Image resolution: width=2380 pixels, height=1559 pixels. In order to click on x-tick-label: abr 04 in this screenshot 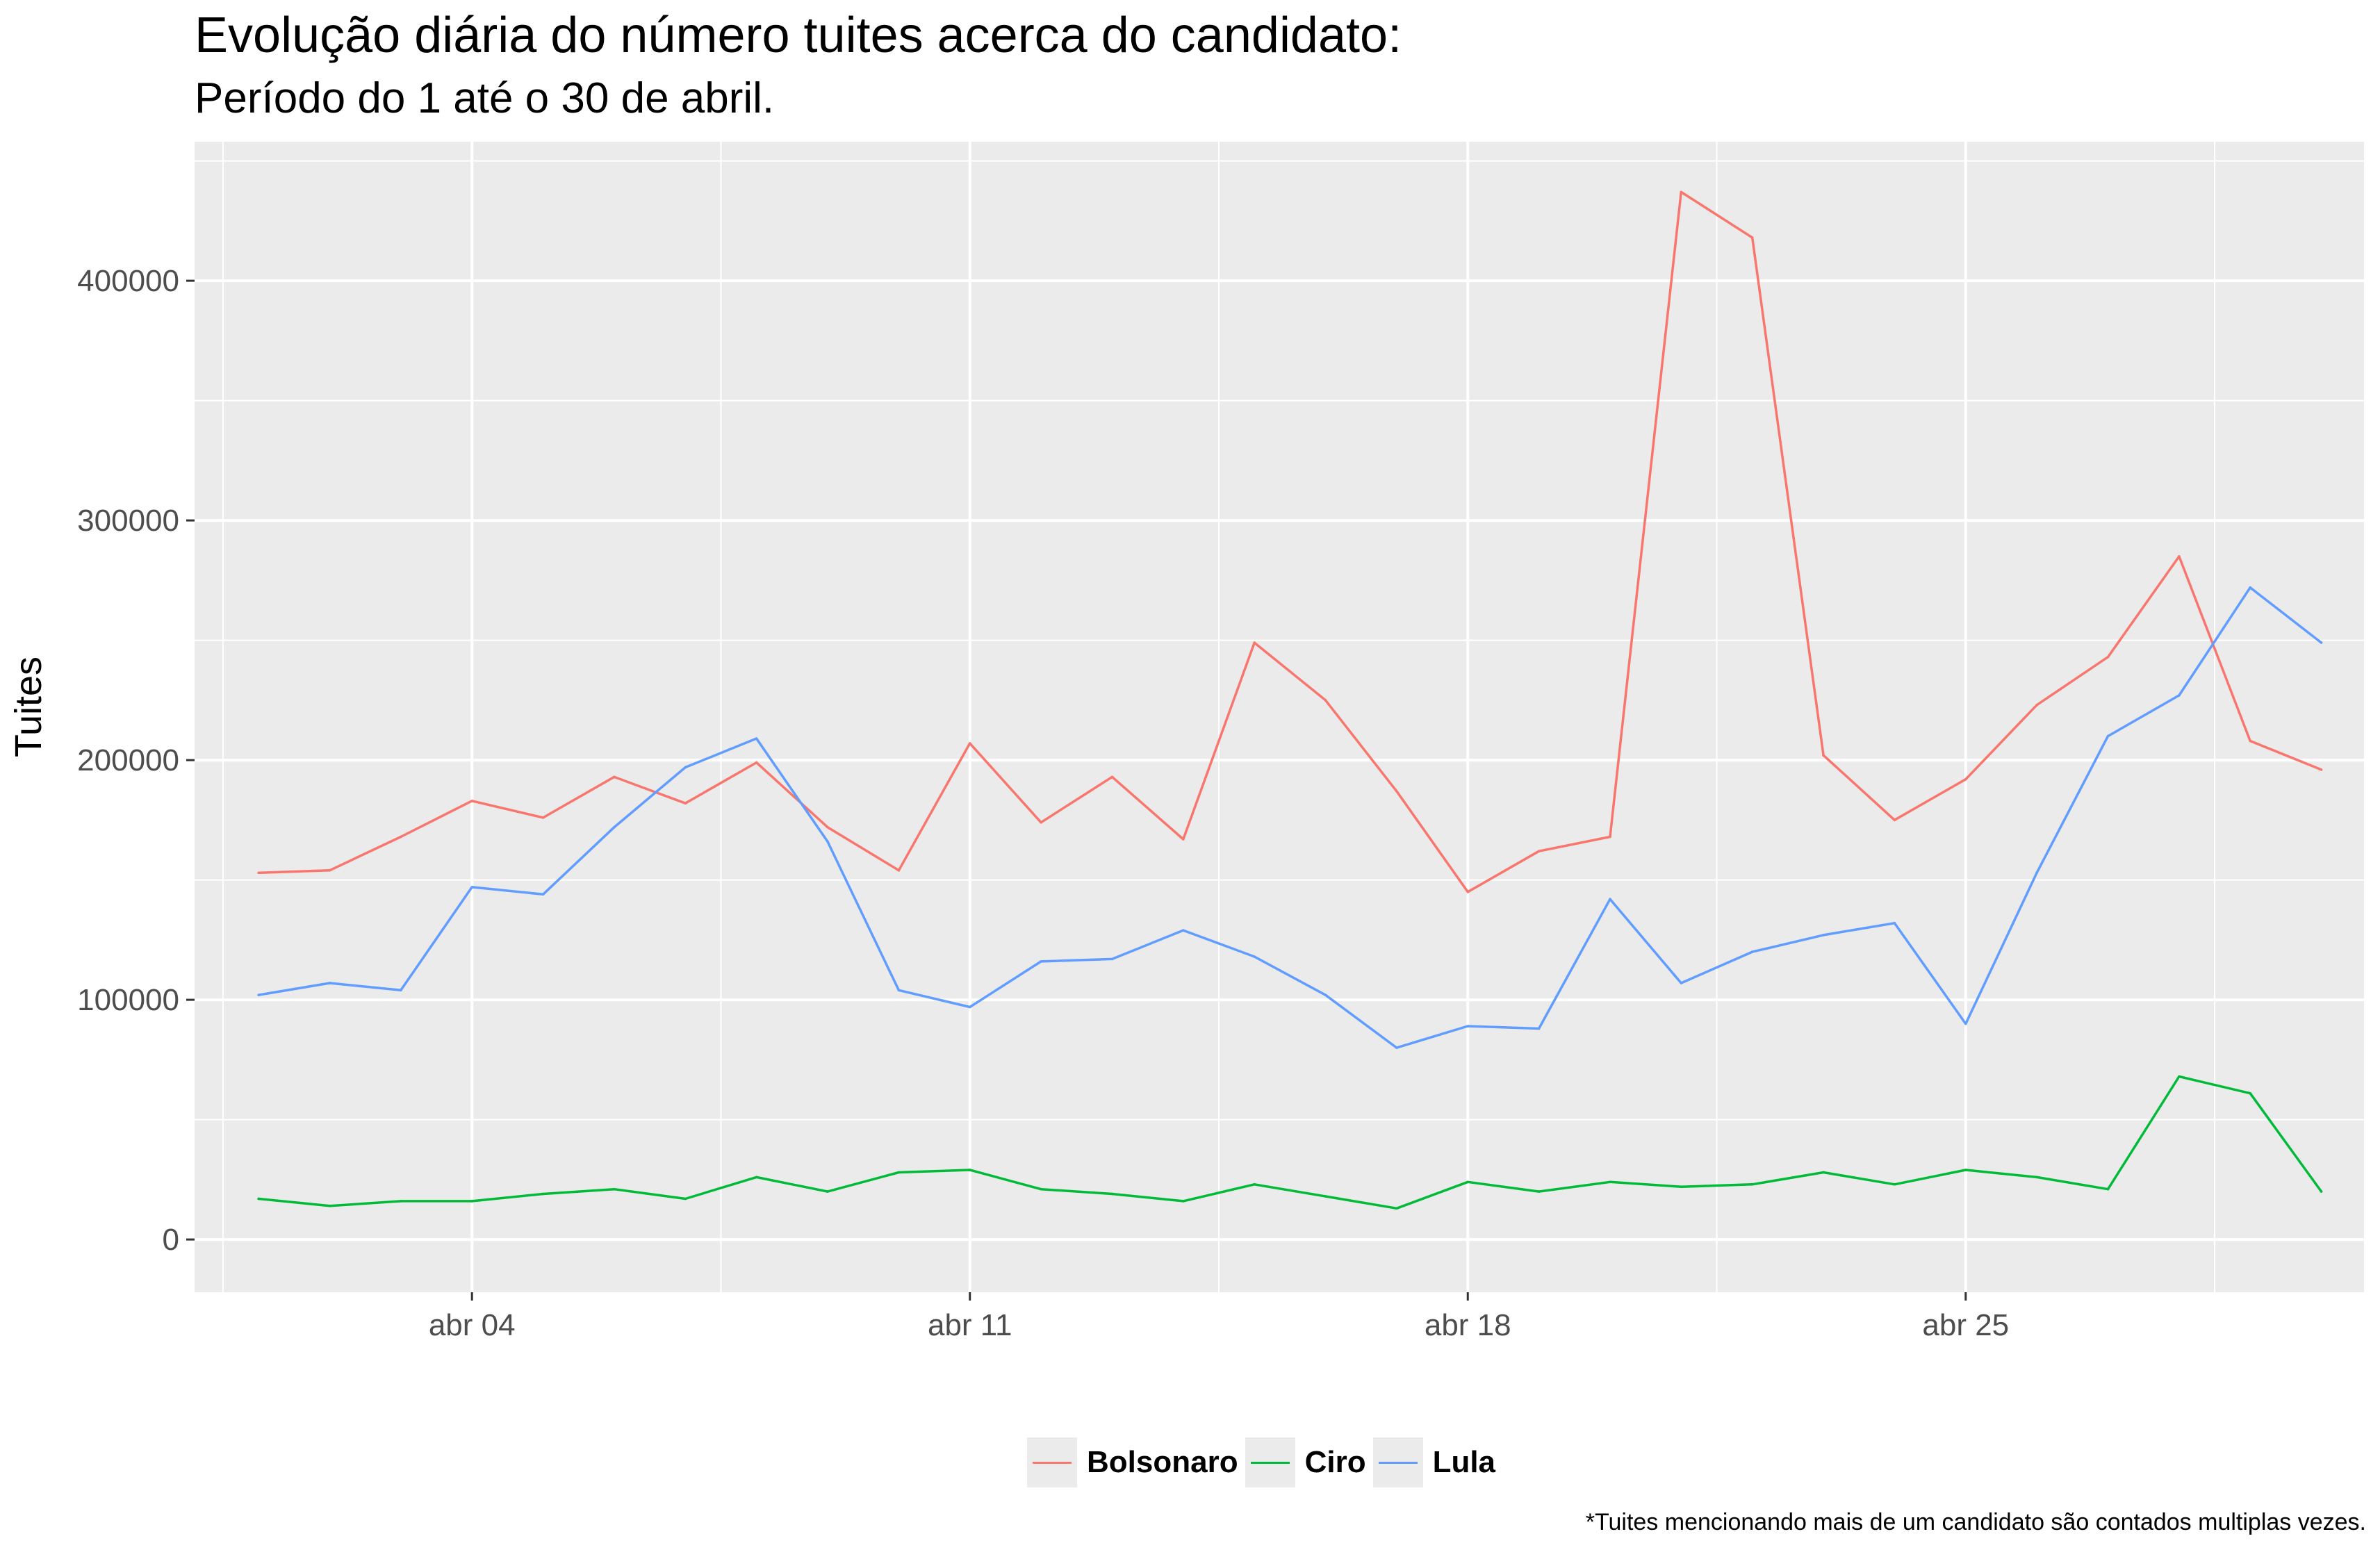, I will do `click(472, 1325)`.